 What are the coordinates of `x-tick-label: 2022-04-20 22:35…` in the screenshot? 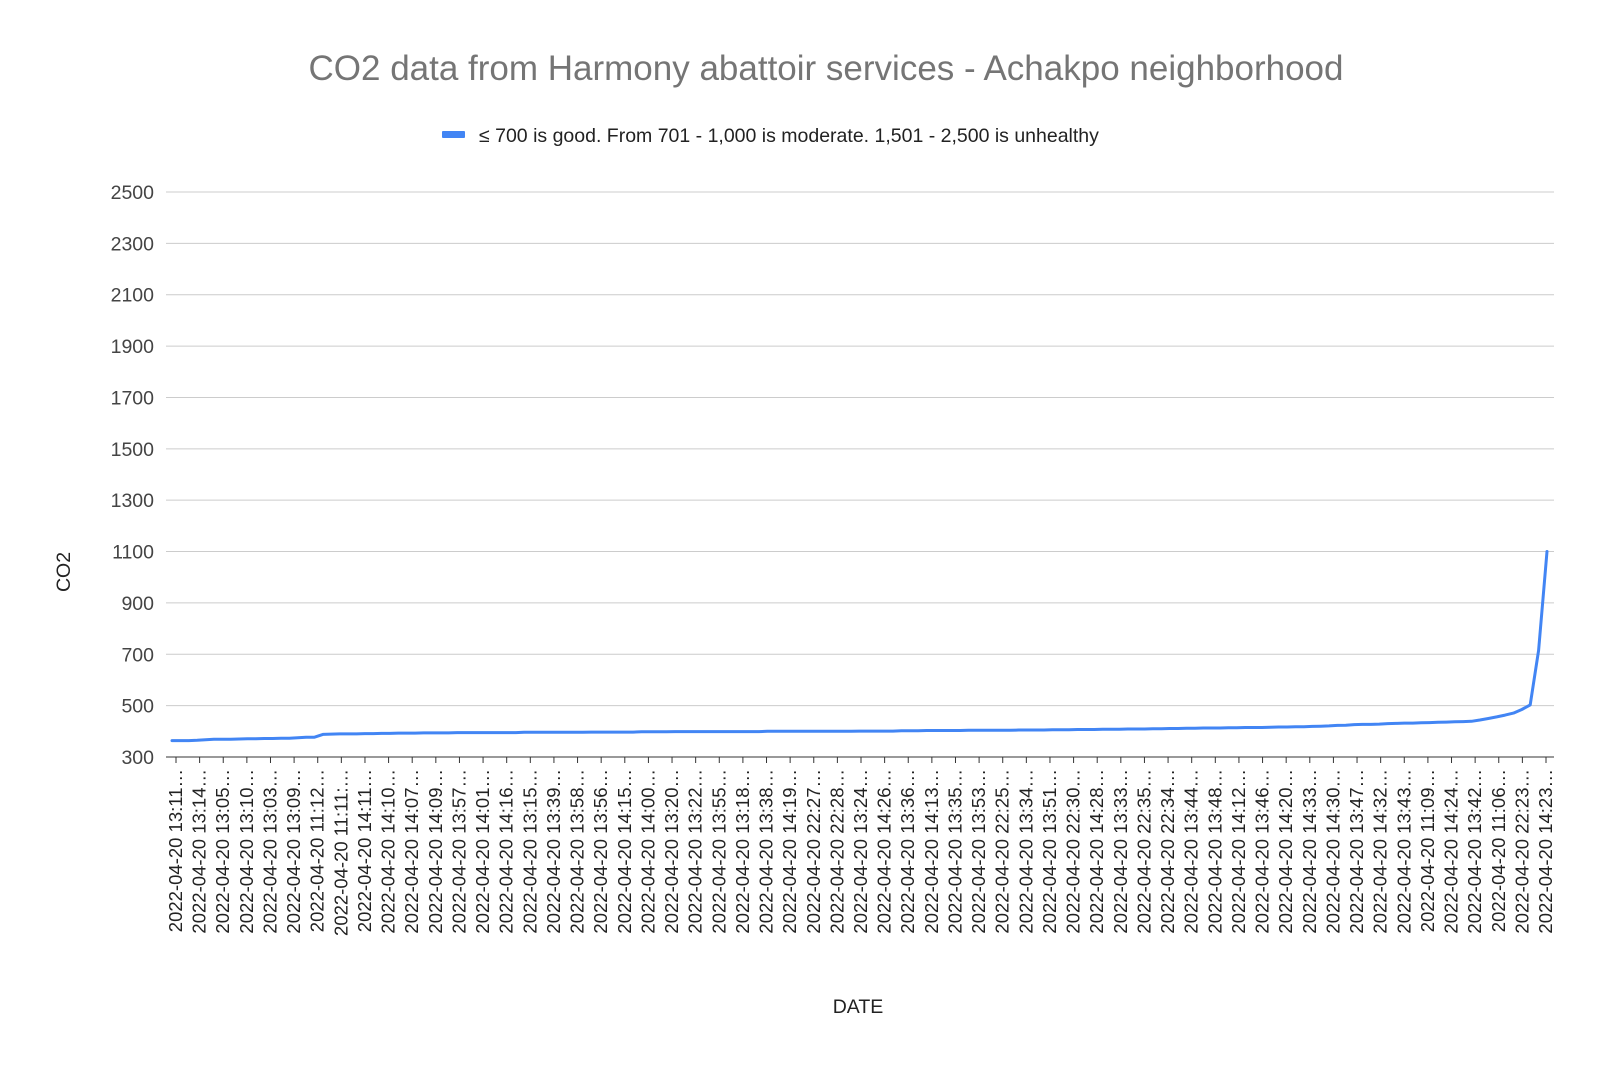 It's located at (1143, 851).